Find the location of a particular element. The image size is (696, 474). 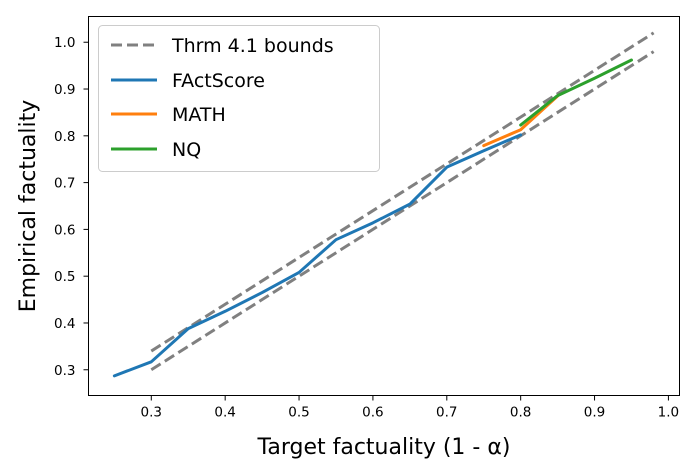

y-tick-label-6: 0.9 is located at coordinates (64, 90).